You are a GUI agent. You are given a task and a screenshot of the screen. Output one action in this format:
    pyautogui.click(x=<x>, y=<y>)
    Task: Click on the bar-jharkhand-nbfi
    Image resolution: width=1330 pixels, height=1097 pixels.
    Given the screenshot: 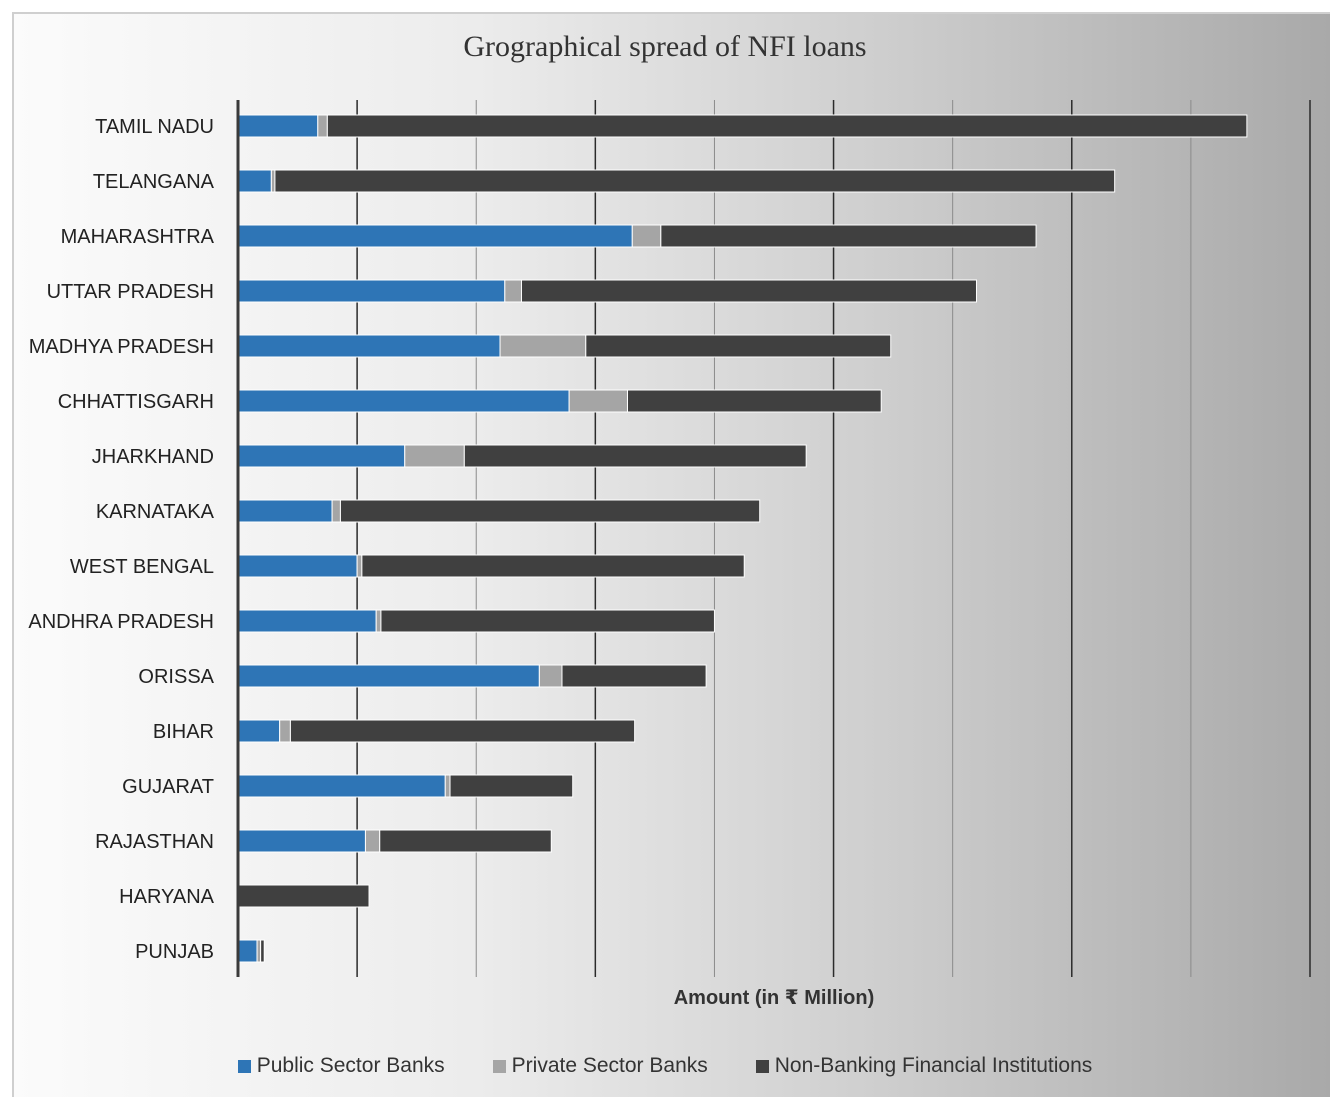 What is the action you would take?
    pyautogui.click(x=635, y=456)
    